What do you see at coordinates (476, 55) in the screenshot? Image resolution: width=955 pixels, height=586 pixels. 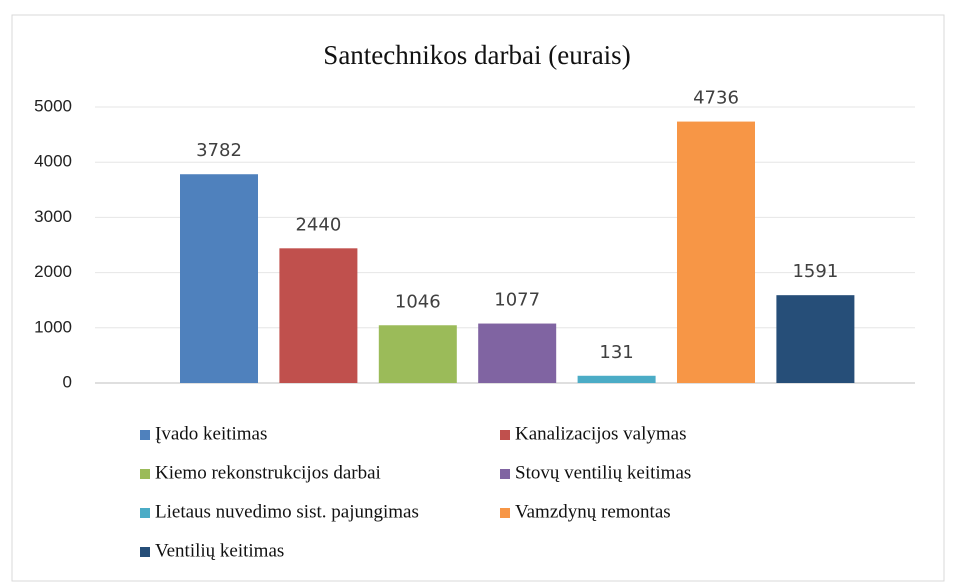 I see `chart-title: Santechnikos darbai (eurais)` at bounding box center [476, 55].